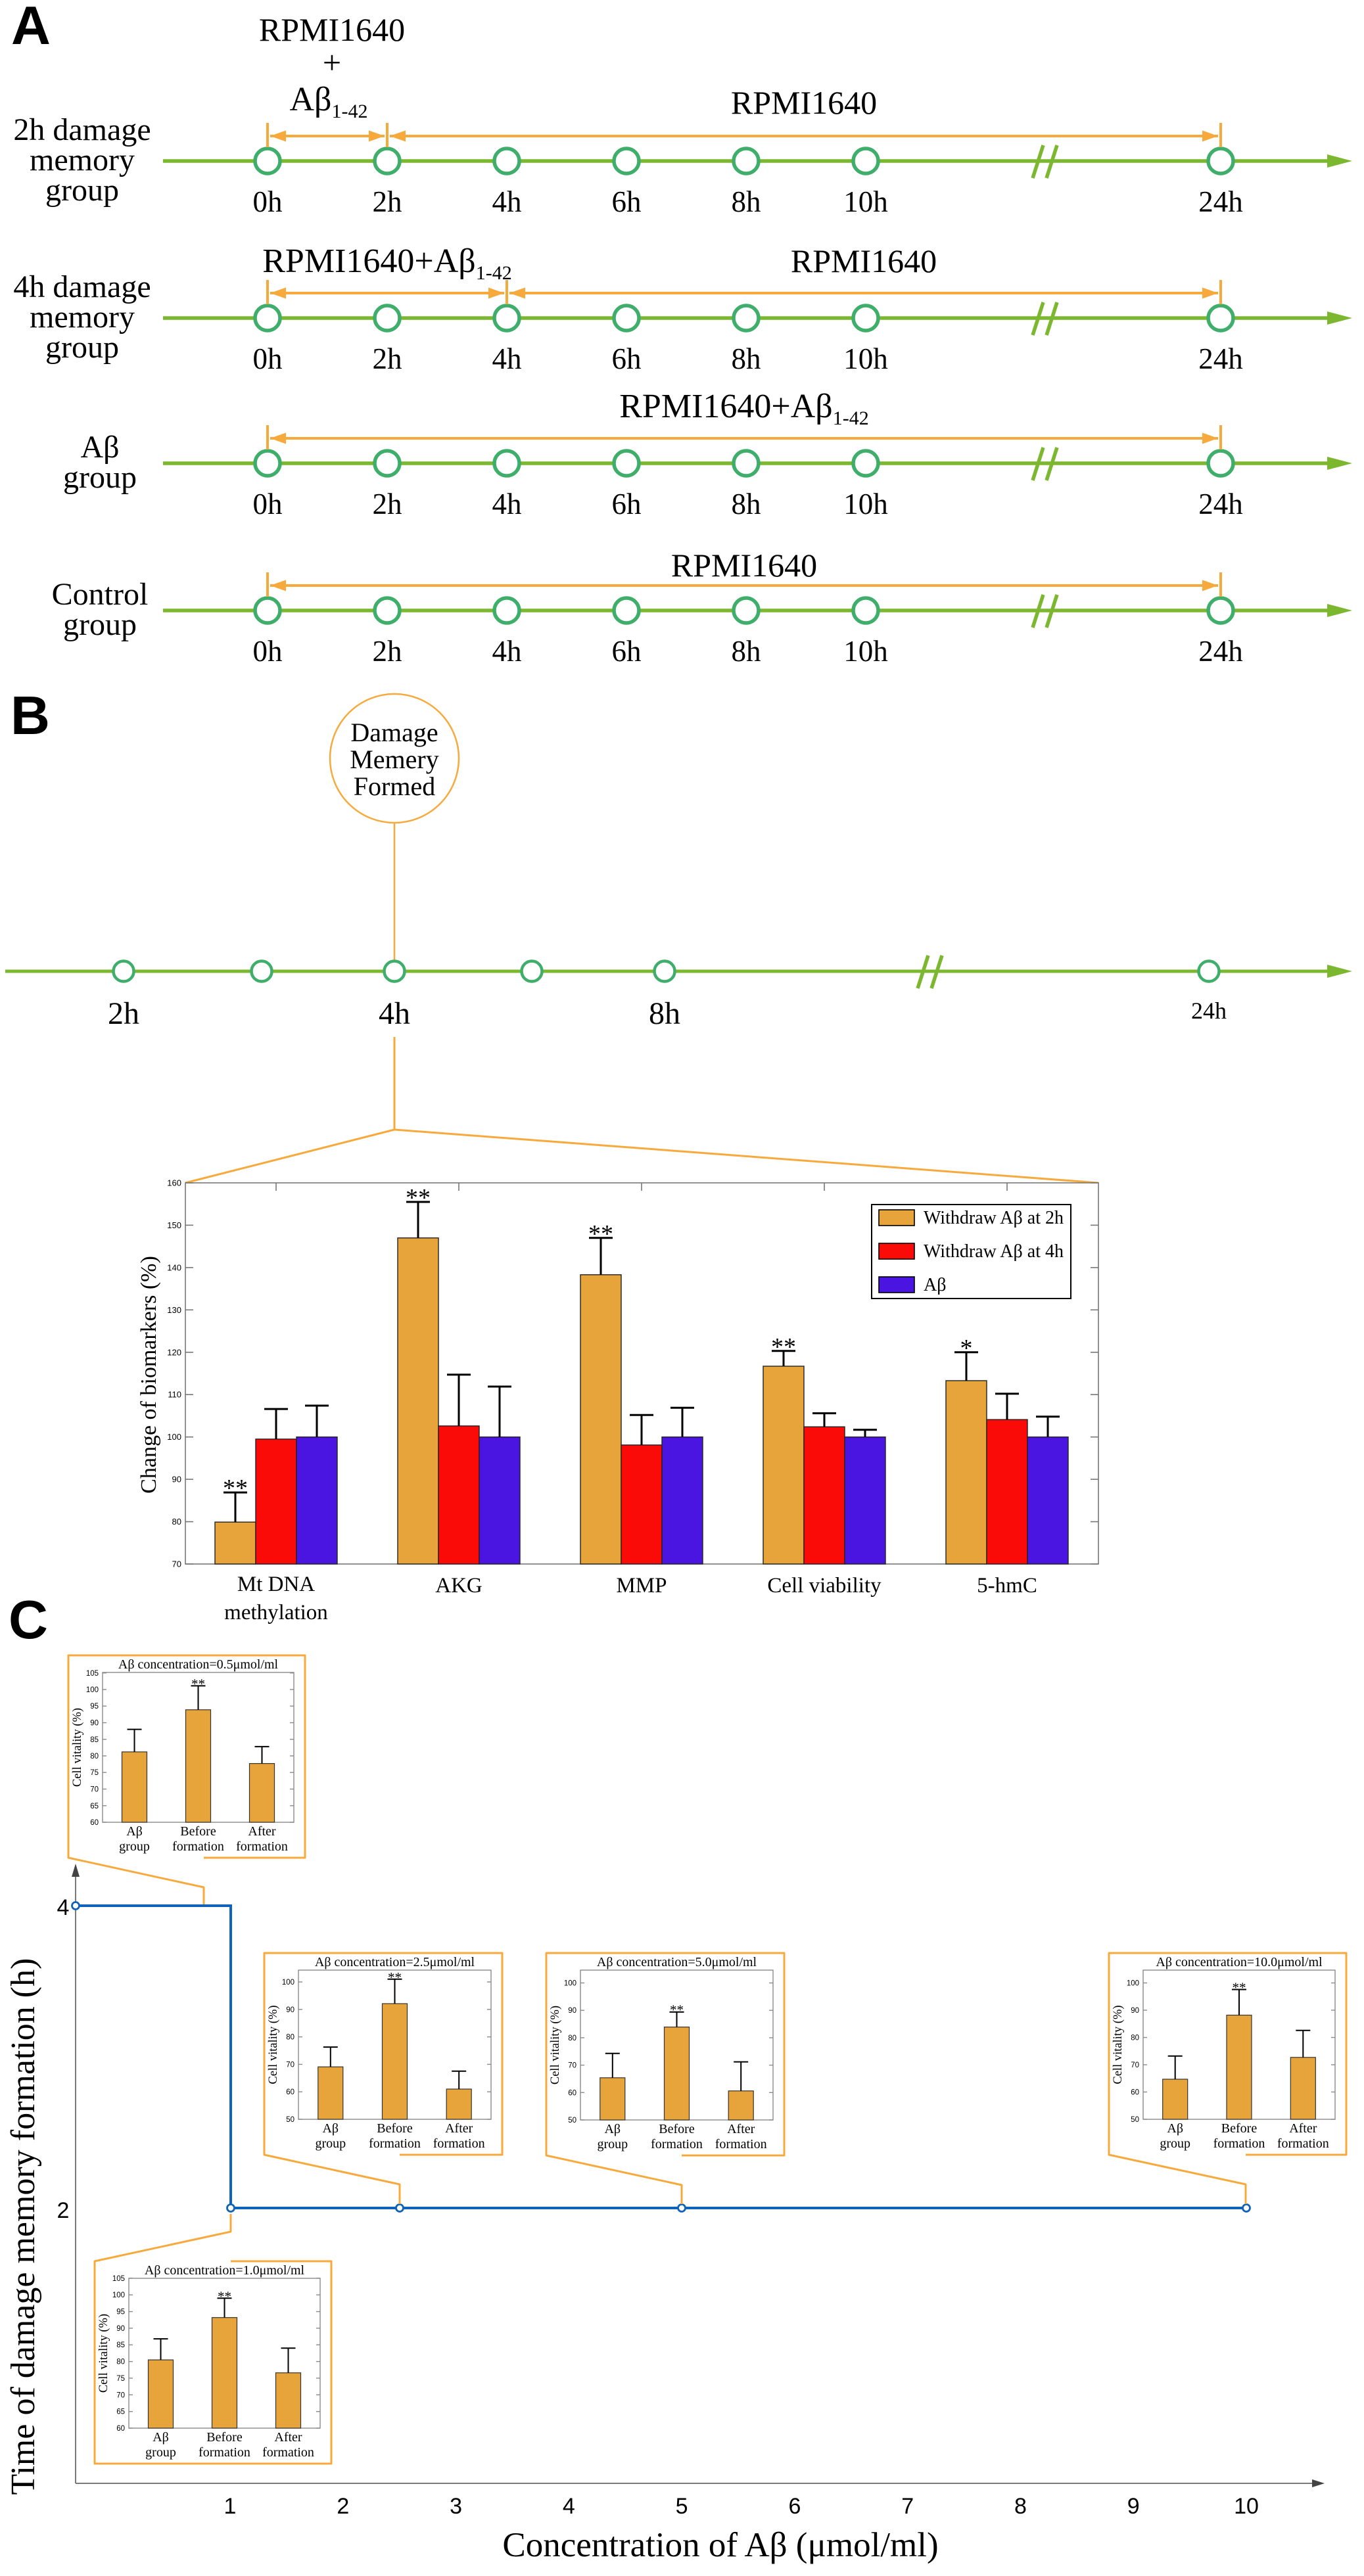 The image size is (1364, 2576). Describe the element at coordinates (682, 2506) in the screenshot. I see `svg-text: 5` at that location.